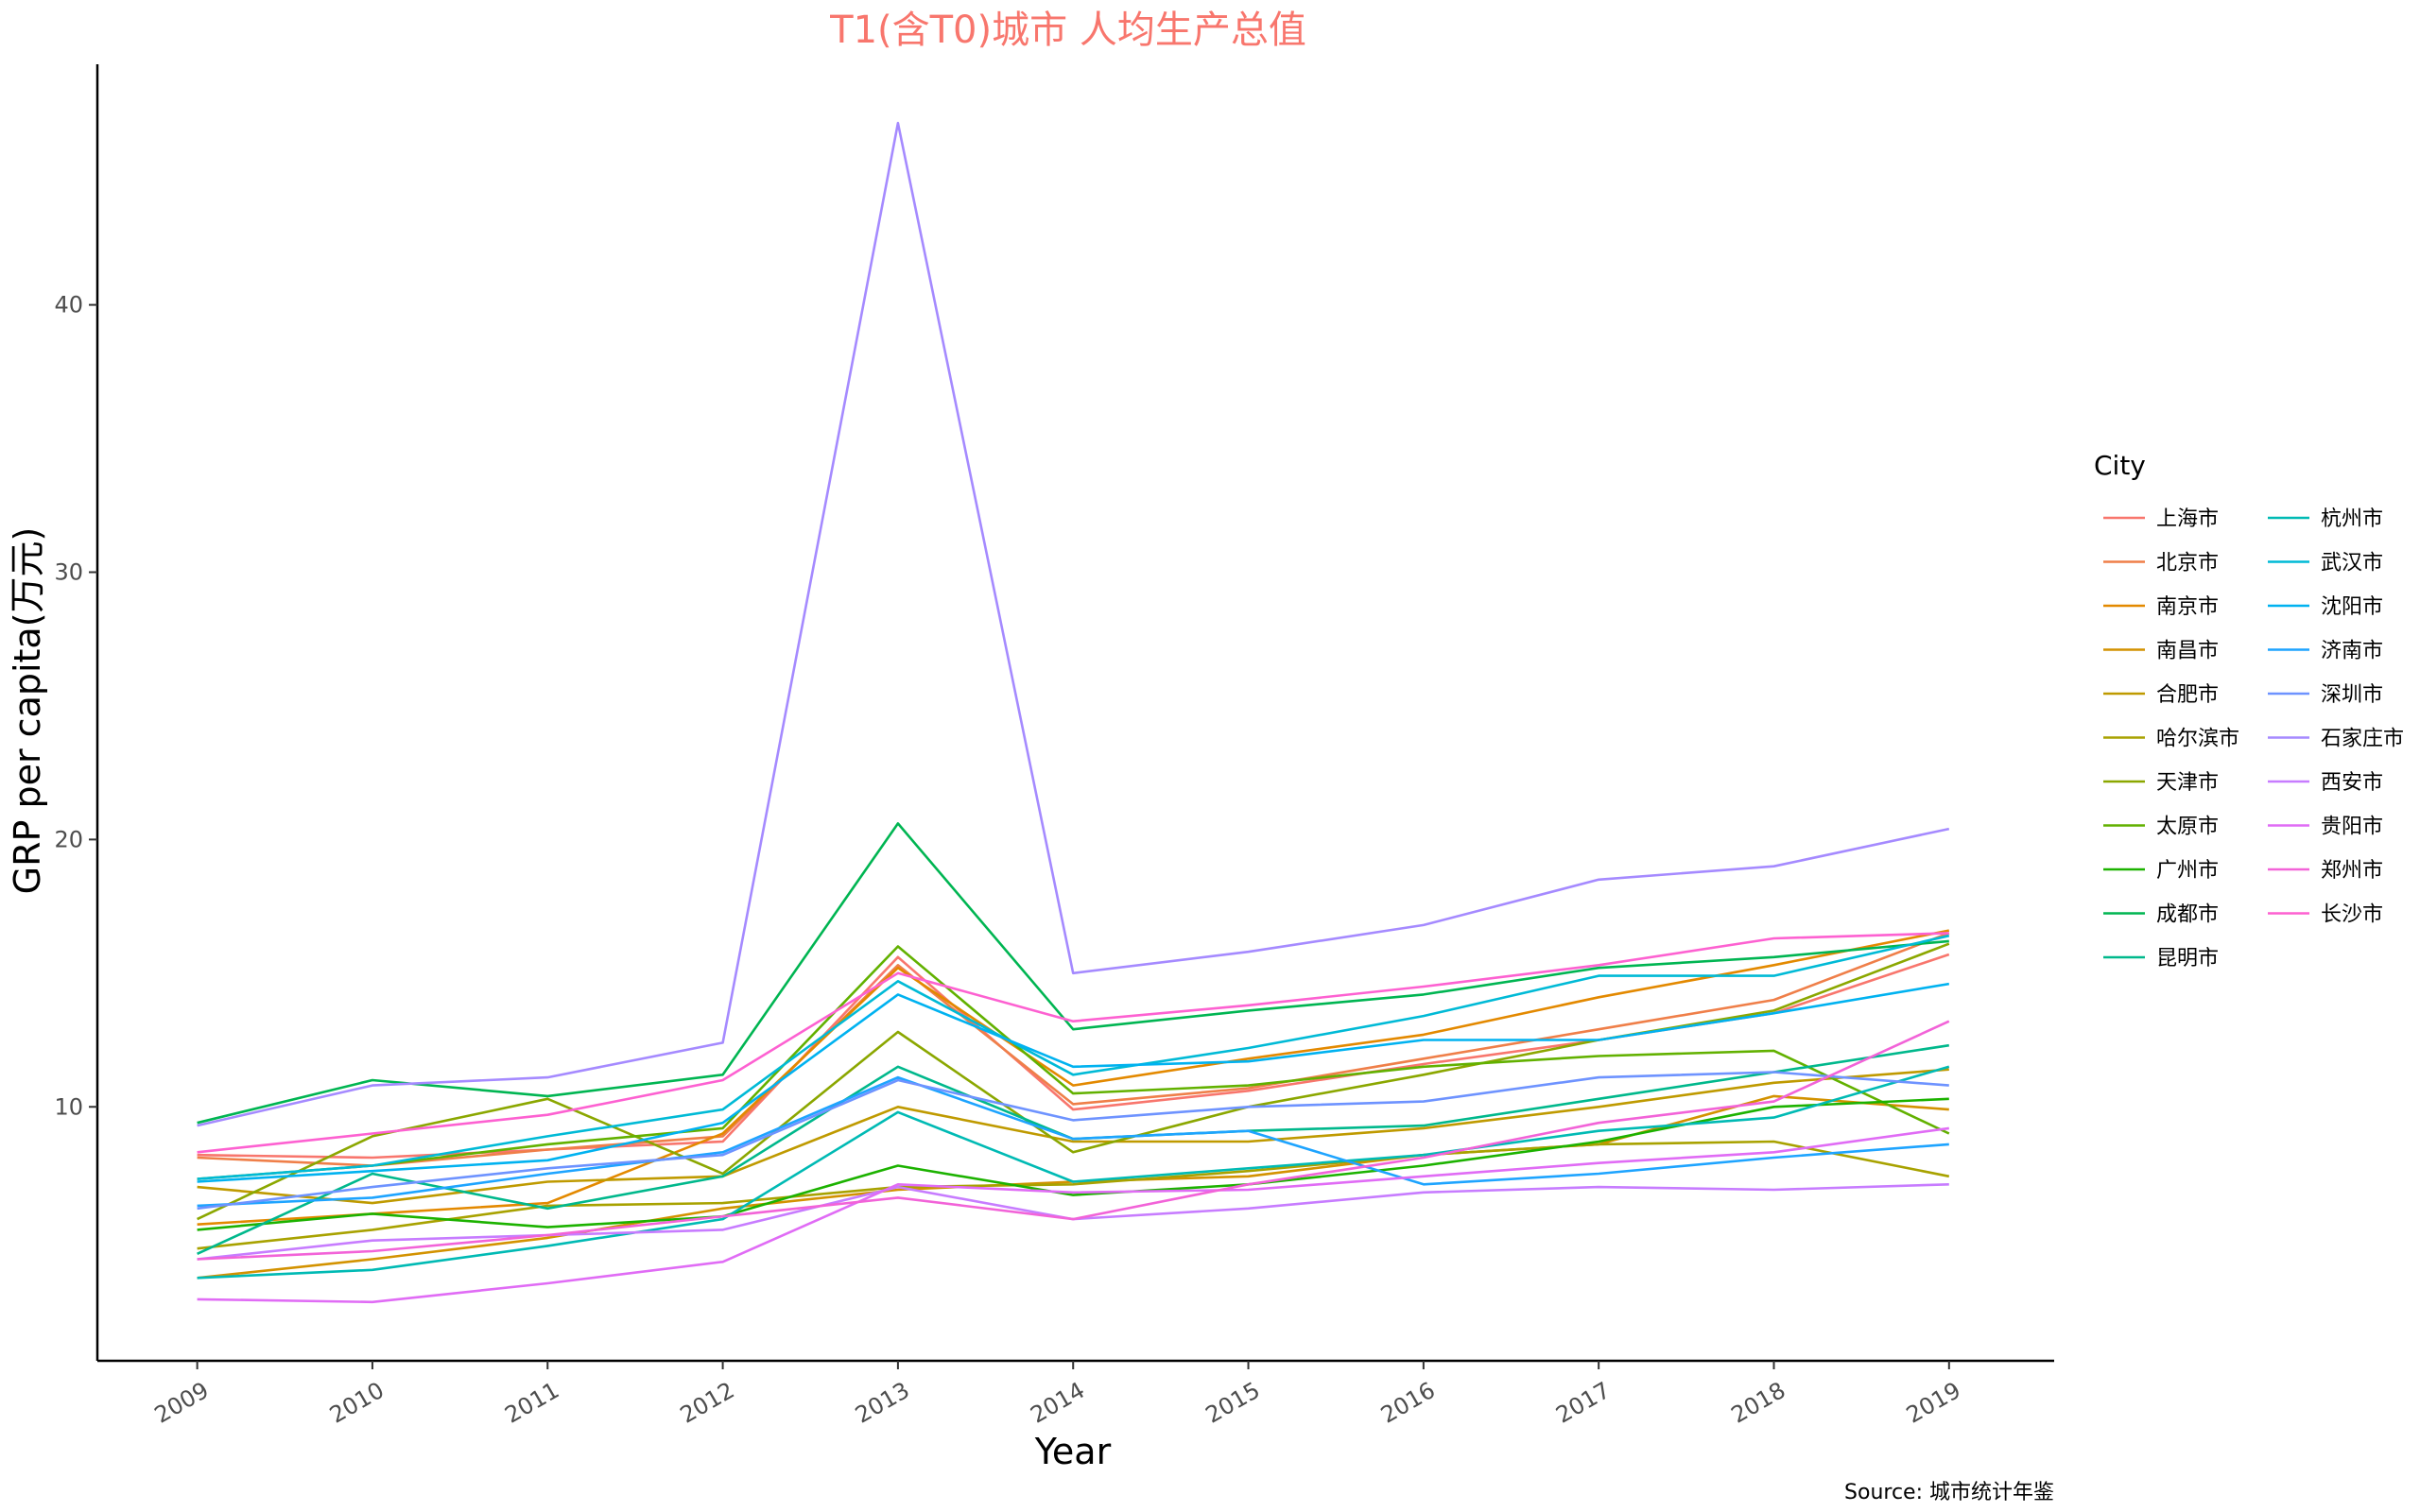 This screenshot has height=1512, width=2420. What do you see at coordinates (75, 706) in the screenshot?
I see `y-axis-ticks: 10 20 30 40` at bounding box center [75, 706].